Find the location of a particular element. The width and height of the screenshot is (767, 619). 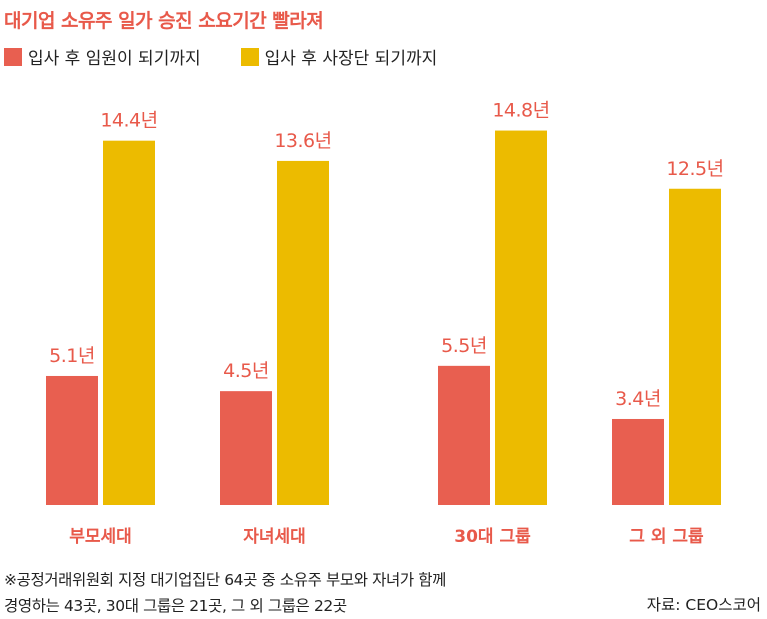

chart-title: 대기업 소유주 일가 승진 소요기간 빨라져 is located at coordinates (164, 21).